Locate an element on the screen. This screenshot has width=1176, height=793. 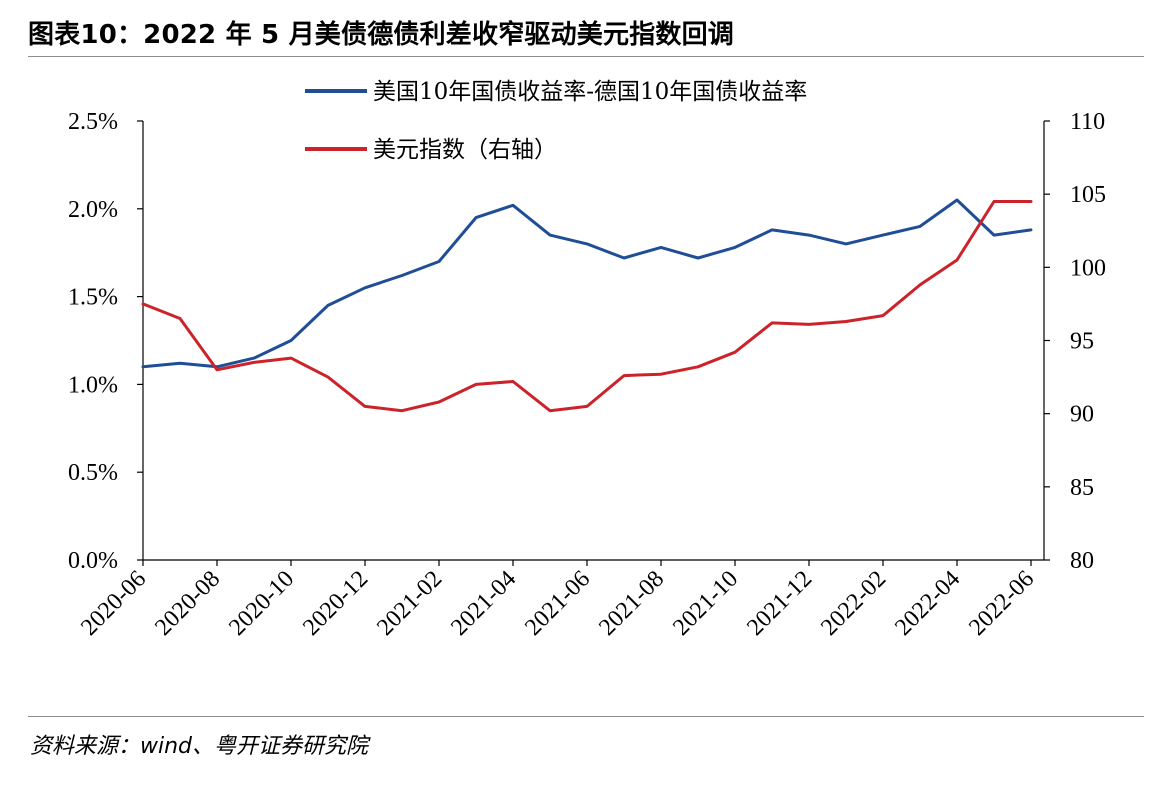
x-tick-label: 2021-10 is located at coordinates (705, 603).